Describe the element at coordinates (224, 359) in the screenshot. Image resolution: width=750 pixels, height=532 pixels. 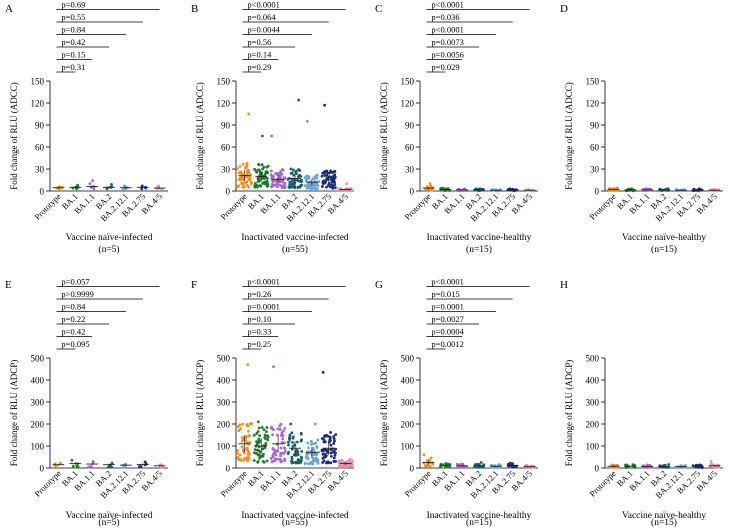
I see `y-tick-label: 500` at that location.